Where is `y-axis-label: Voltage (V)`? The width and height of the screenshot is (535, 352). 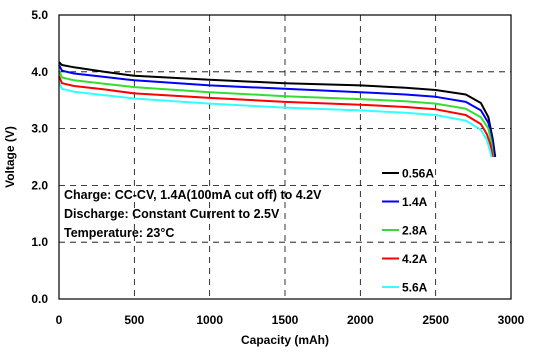 y-axis-label: Voltage (V) is located at coordinates (10, 157).